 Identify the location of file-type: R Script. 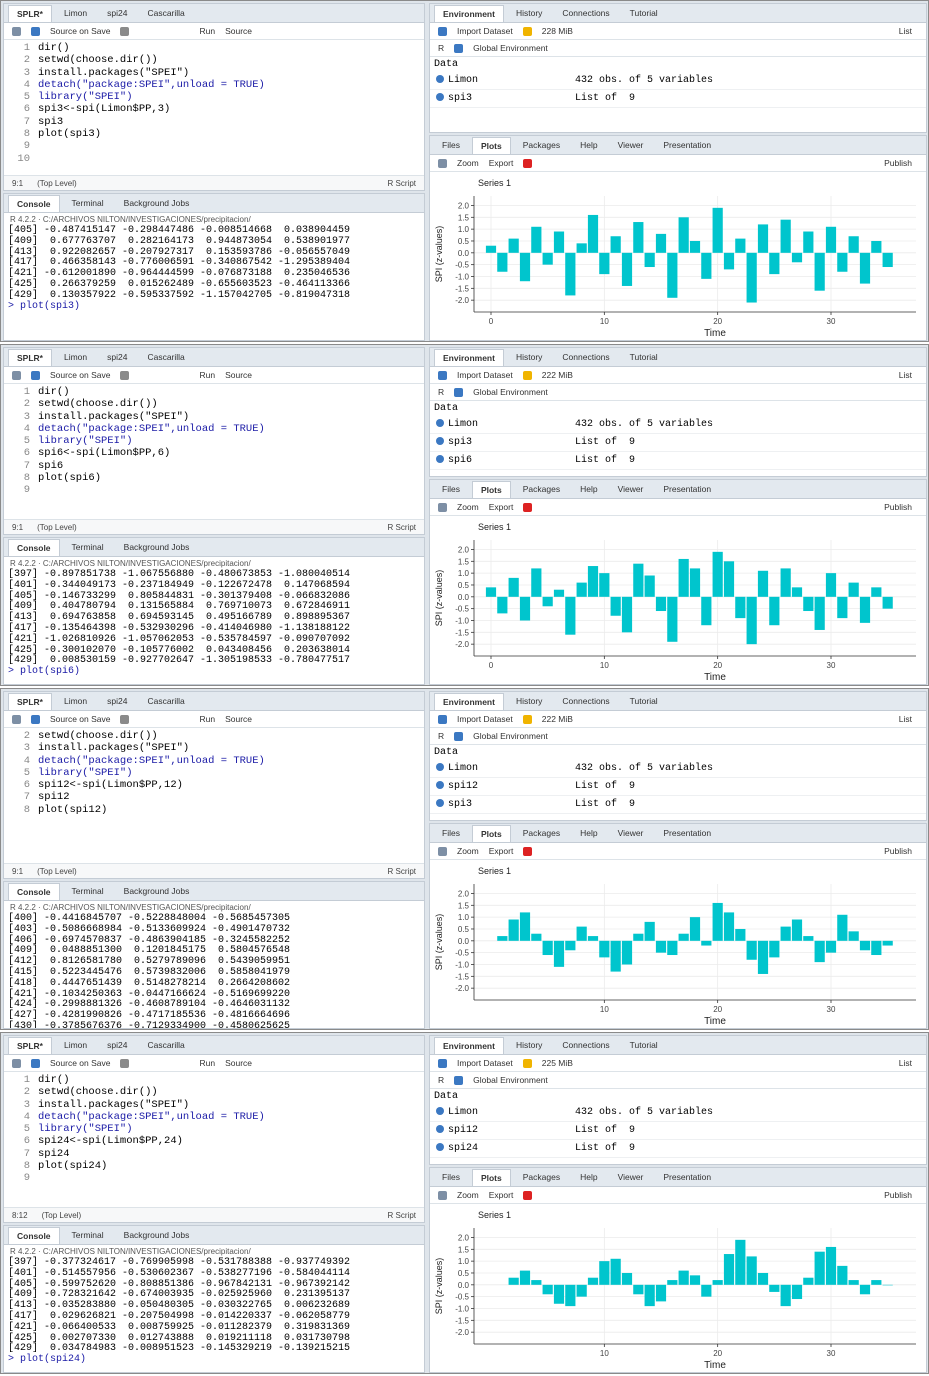
(401, 871).